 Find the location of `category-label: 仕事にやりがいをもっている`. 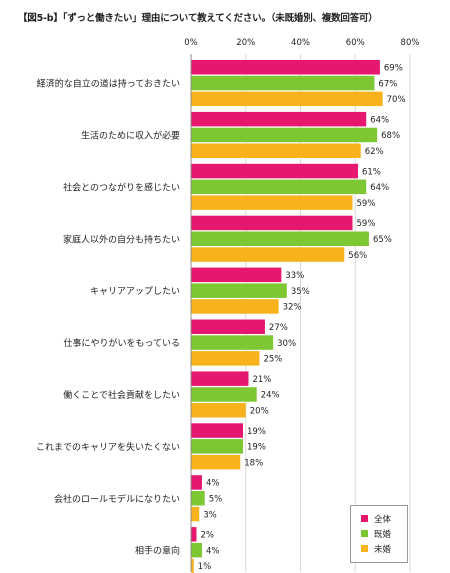

category-label: 仕事にやりがいをもっている is located at coordinates (121, 343).